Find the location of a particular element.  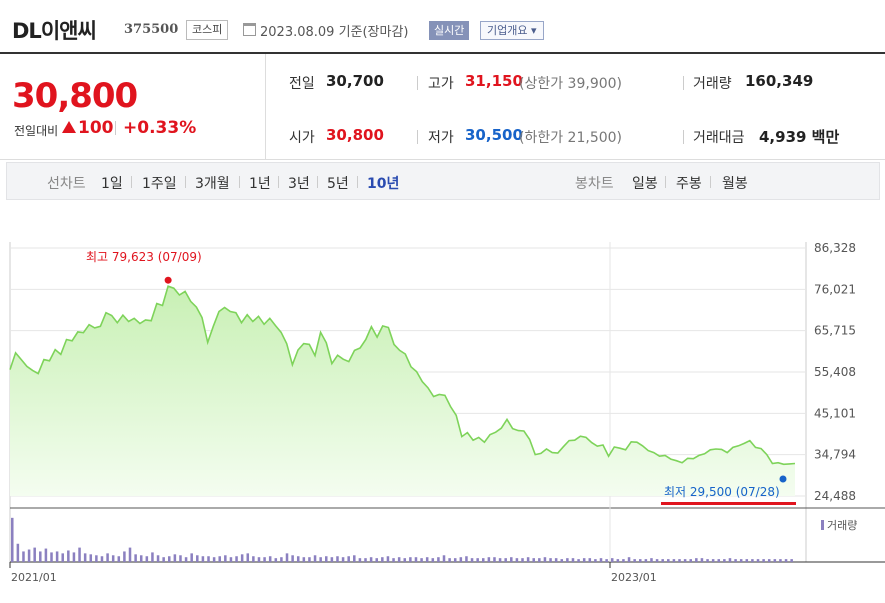

y-tick-label: 45,101 is located at coordinates (835, 413).